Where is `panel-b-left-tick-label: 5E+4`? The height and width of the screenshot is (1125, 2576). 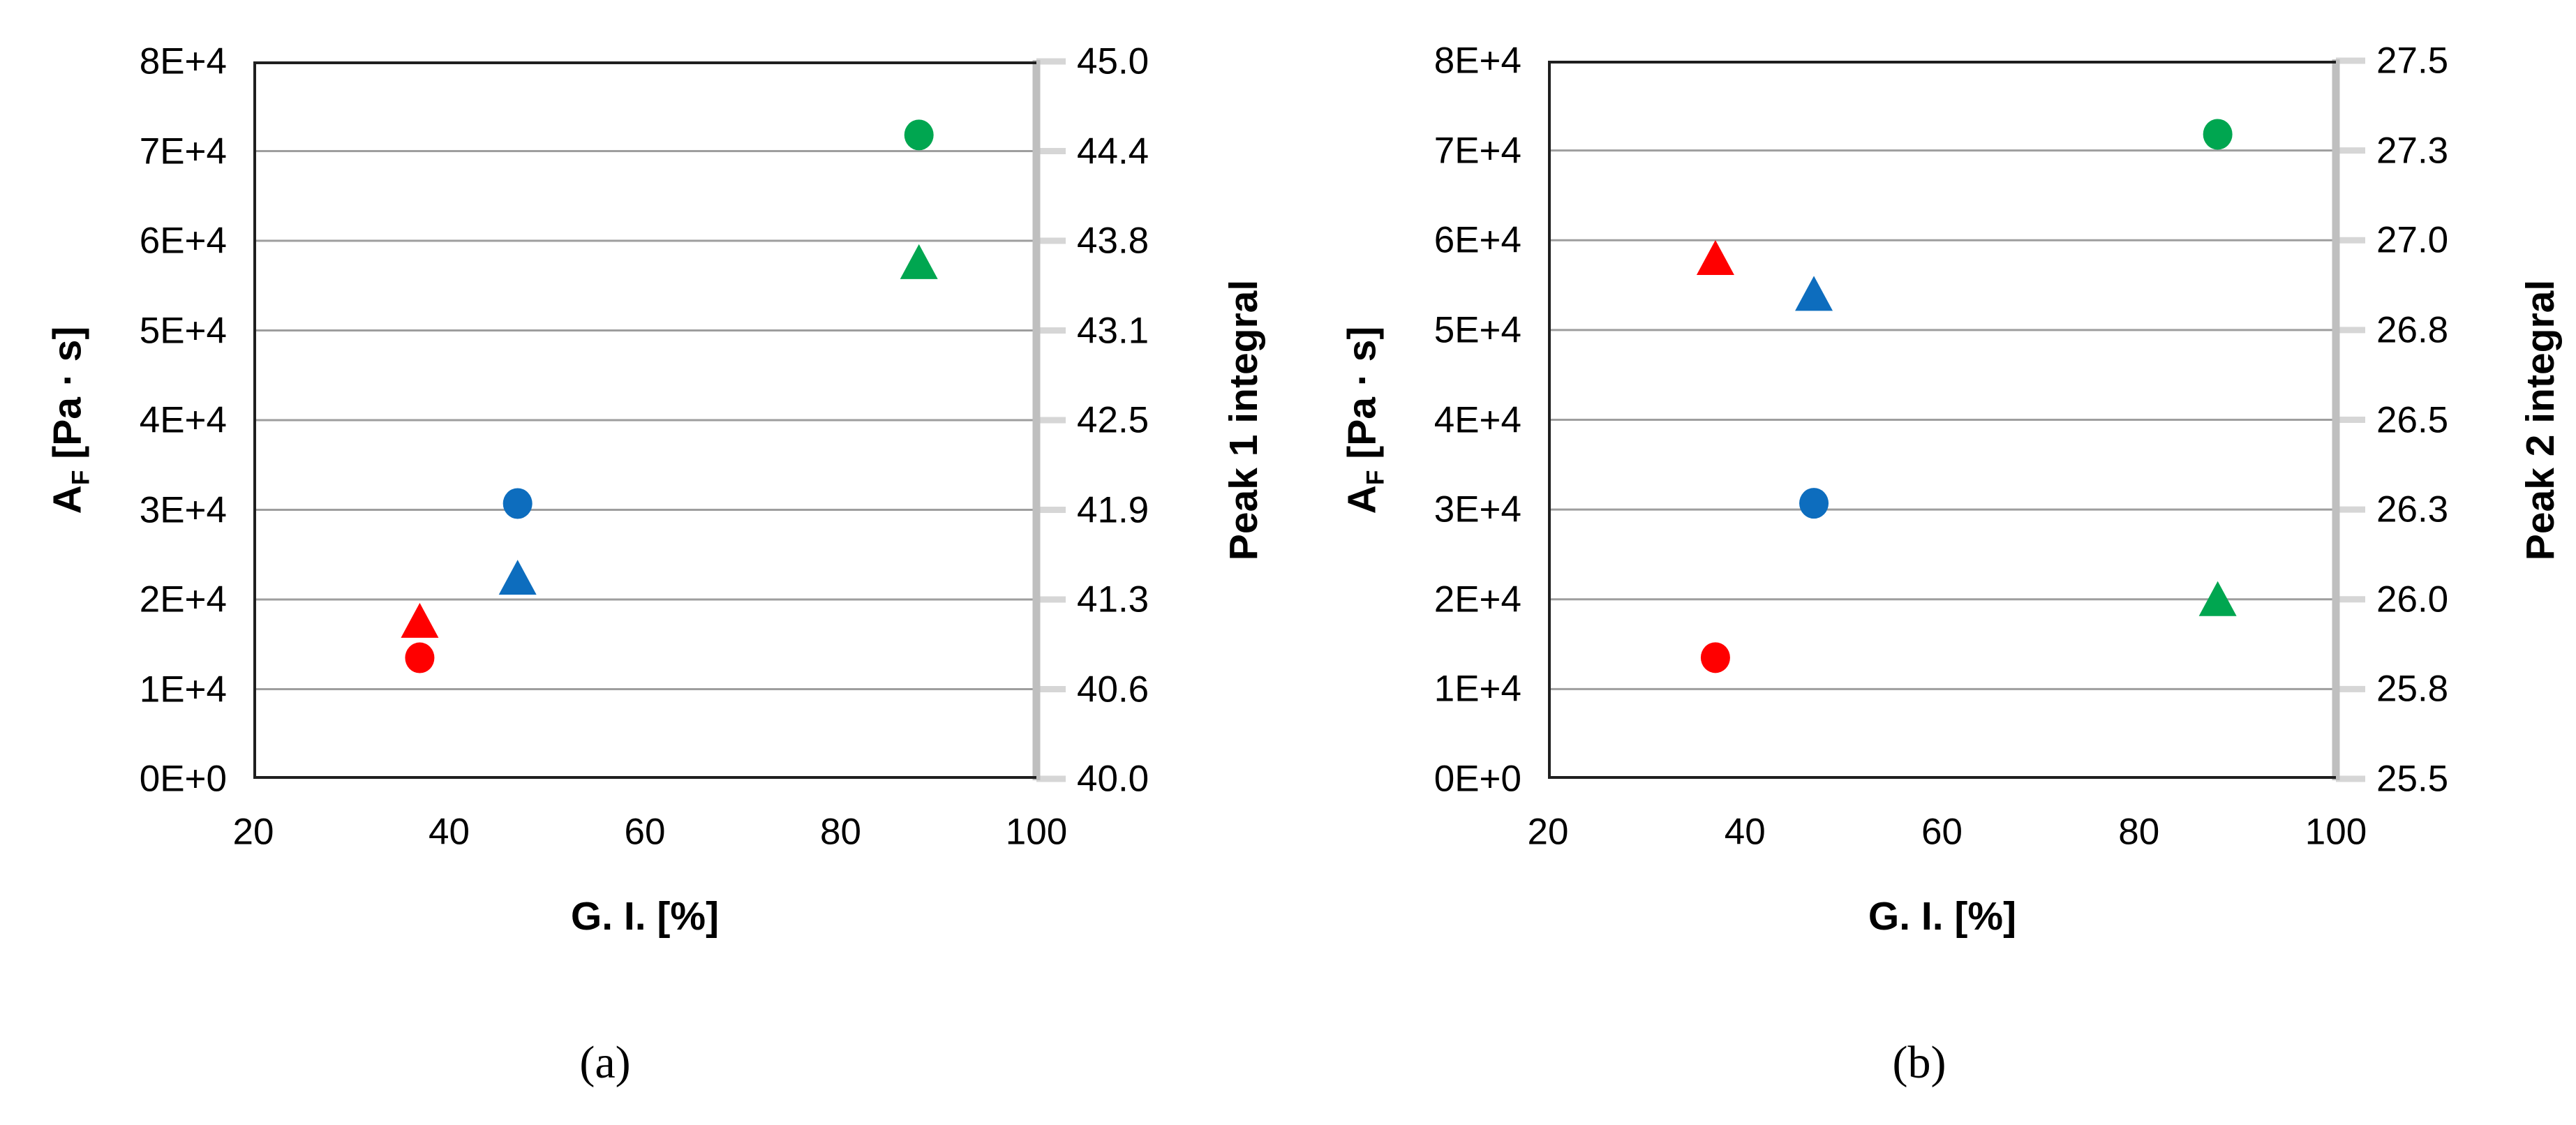
panel-b-left-tick-label: 5E+4 is located at coordinates (1477, 330).